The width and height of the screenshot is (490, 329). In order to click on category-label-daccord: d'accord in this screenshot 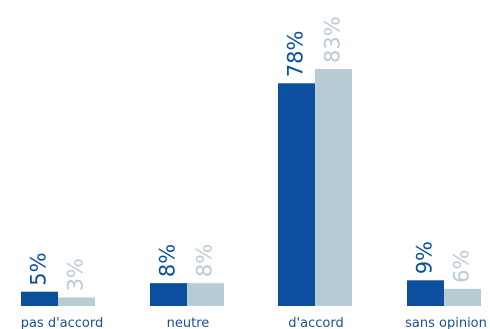, I will do `click(315, 322)`.